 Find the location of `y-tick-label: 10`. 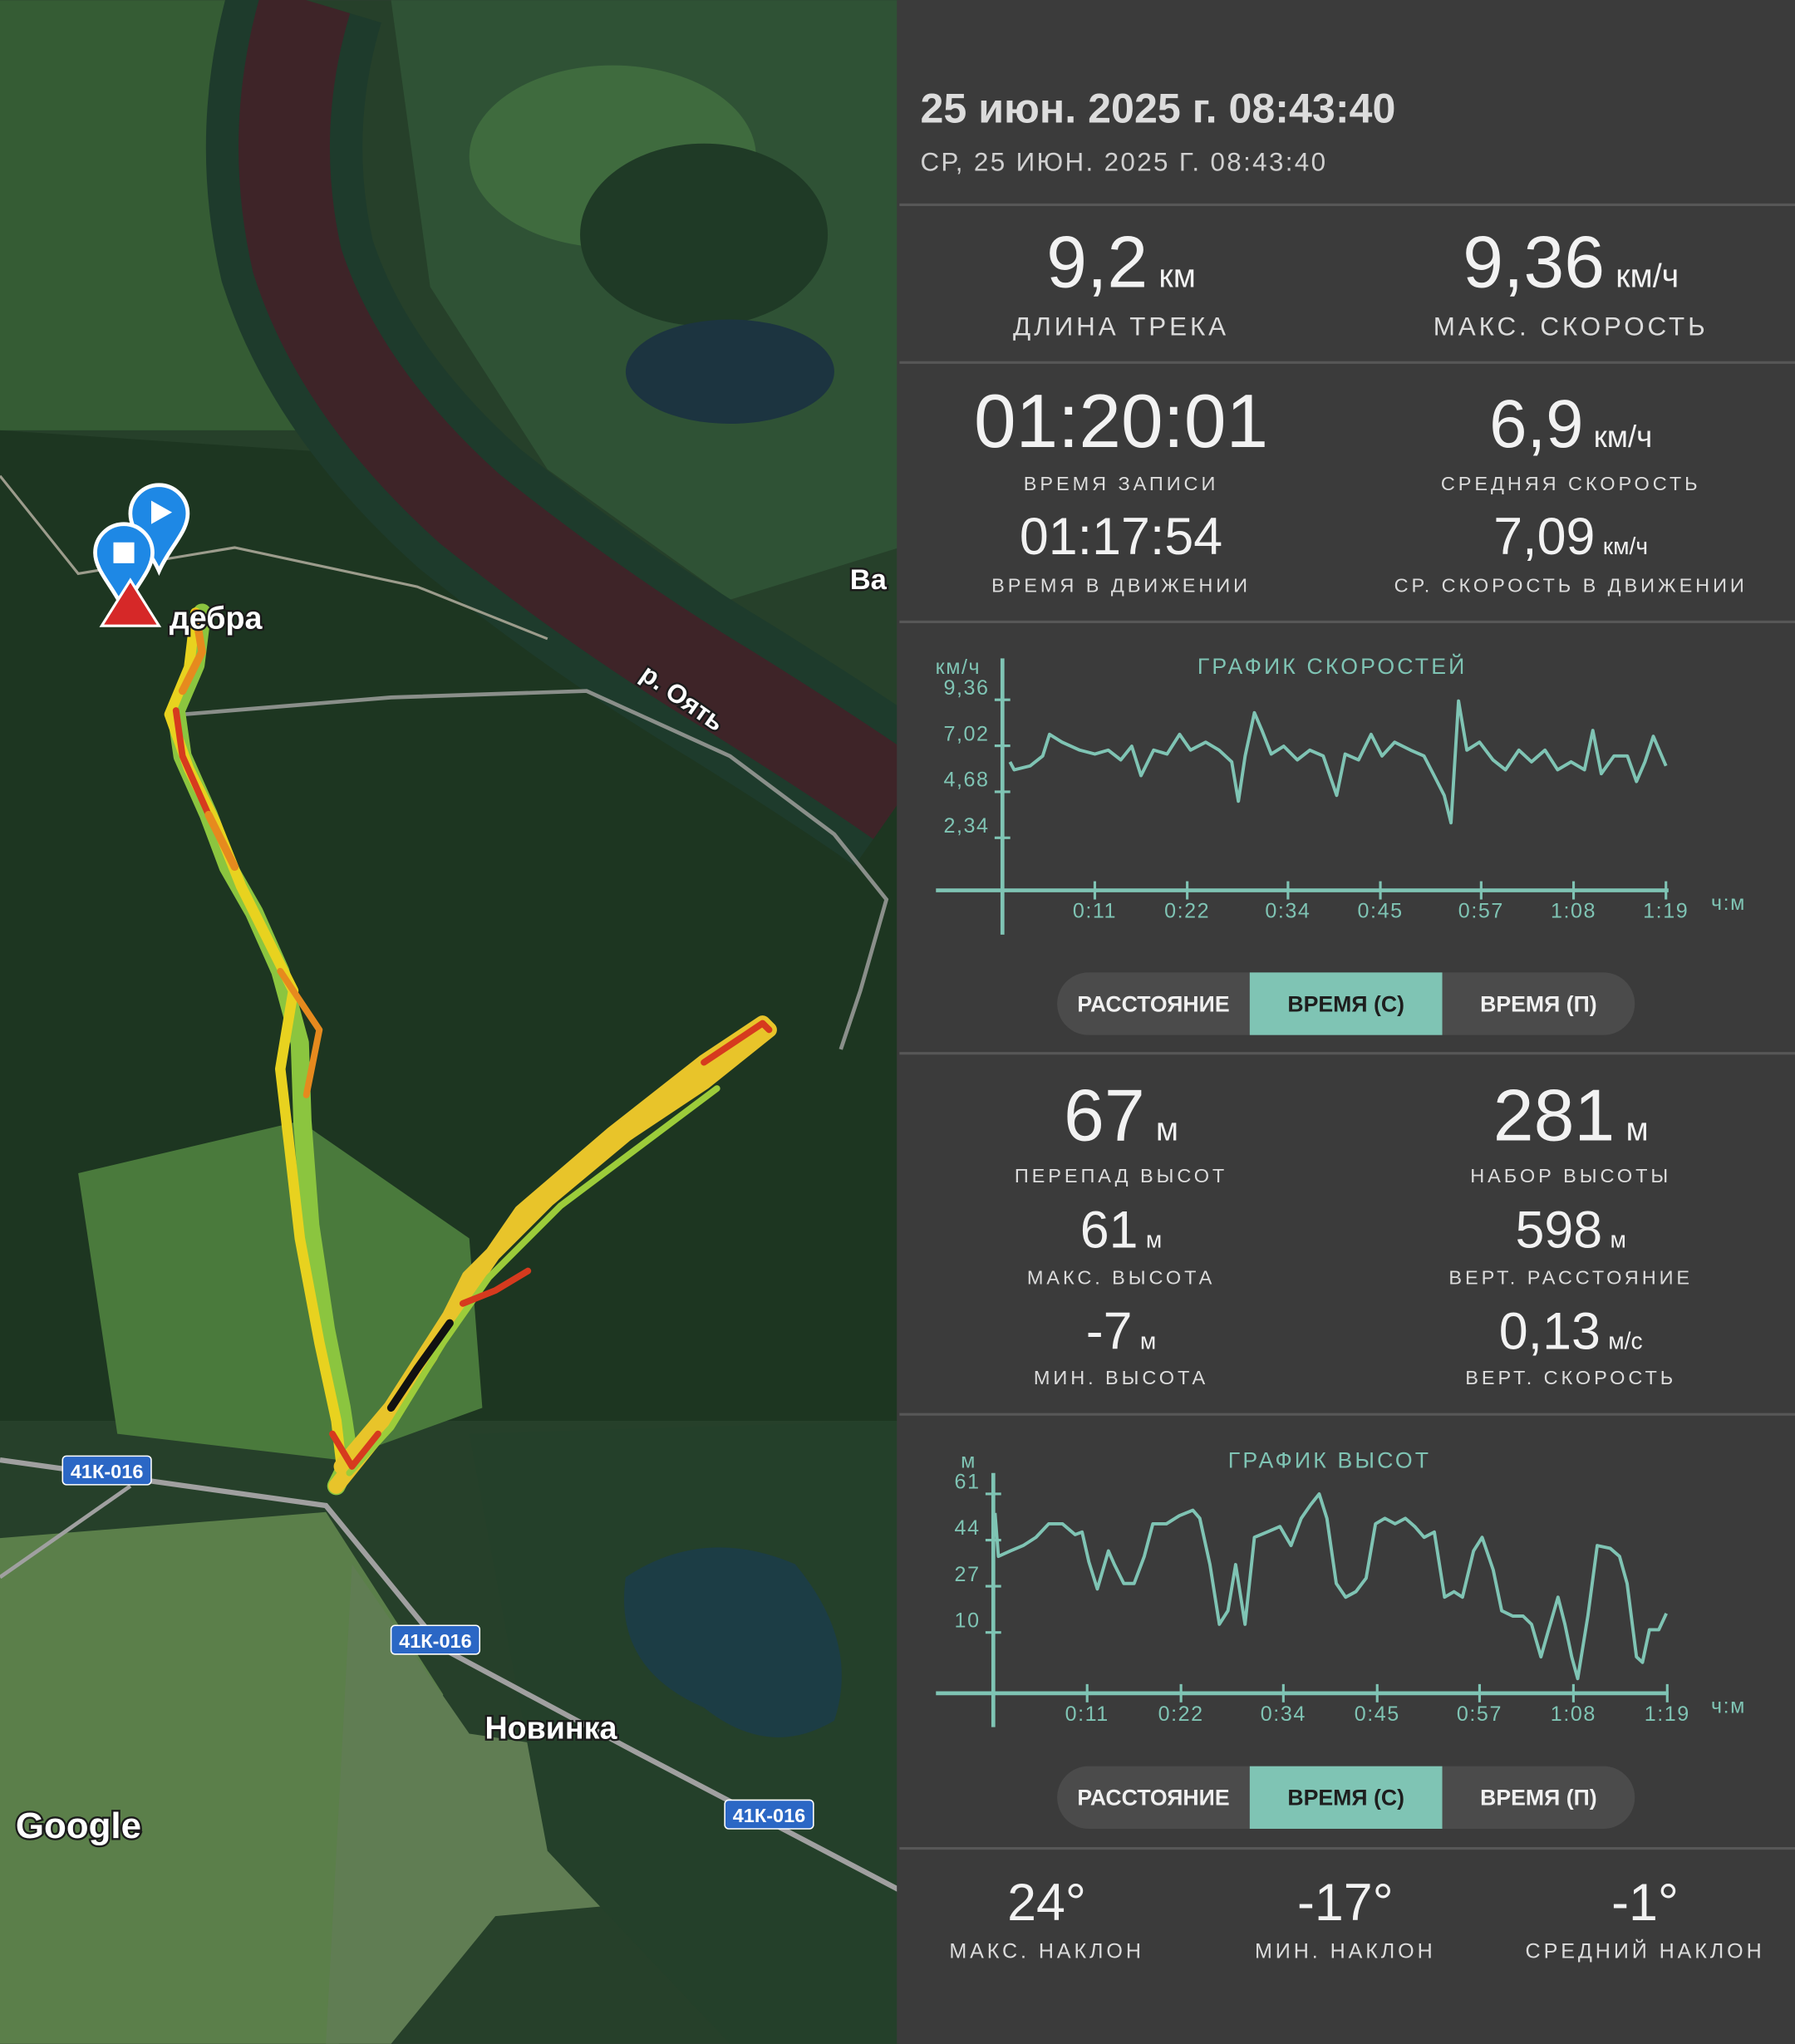

y-tick-label: 10 is located at coordinates (968, 1621).